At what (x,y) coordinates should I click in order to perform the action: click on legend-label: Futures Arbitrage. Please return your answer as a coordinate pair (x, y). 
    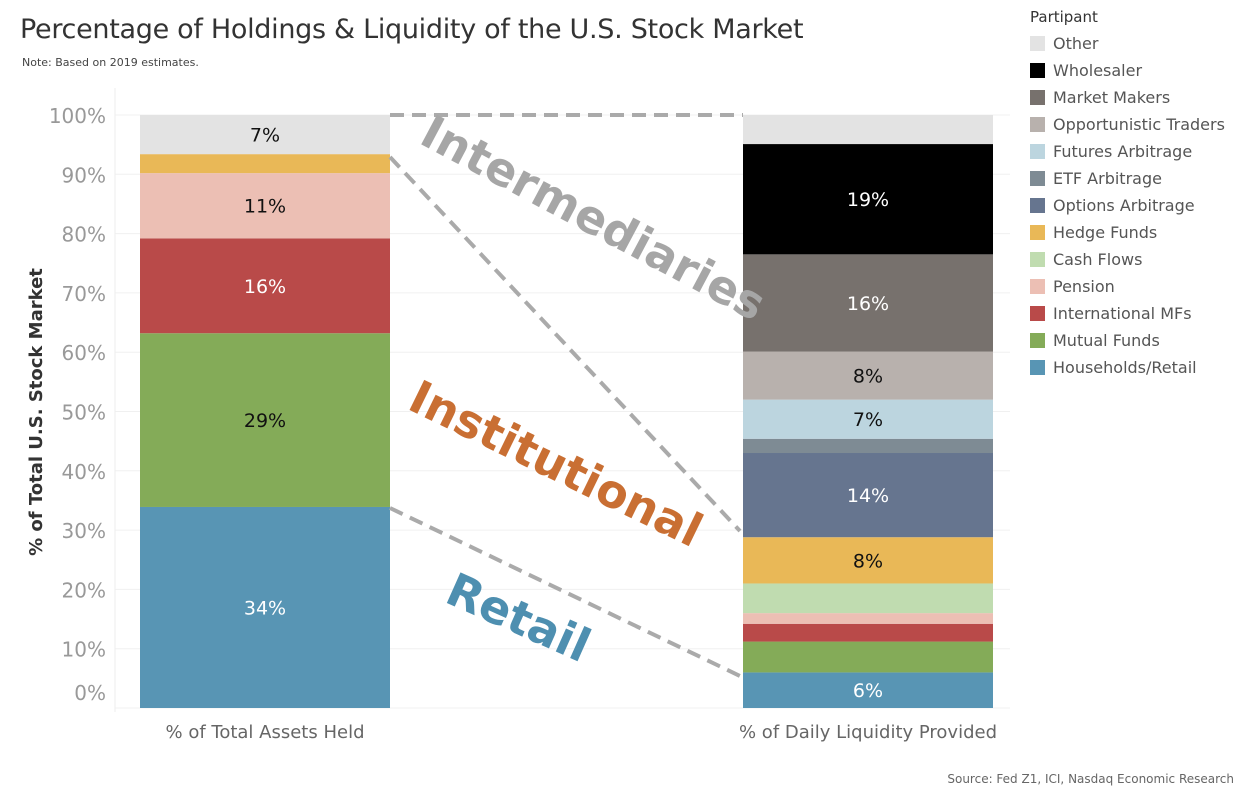
    Looking at the image, I should click on (1123, 151).